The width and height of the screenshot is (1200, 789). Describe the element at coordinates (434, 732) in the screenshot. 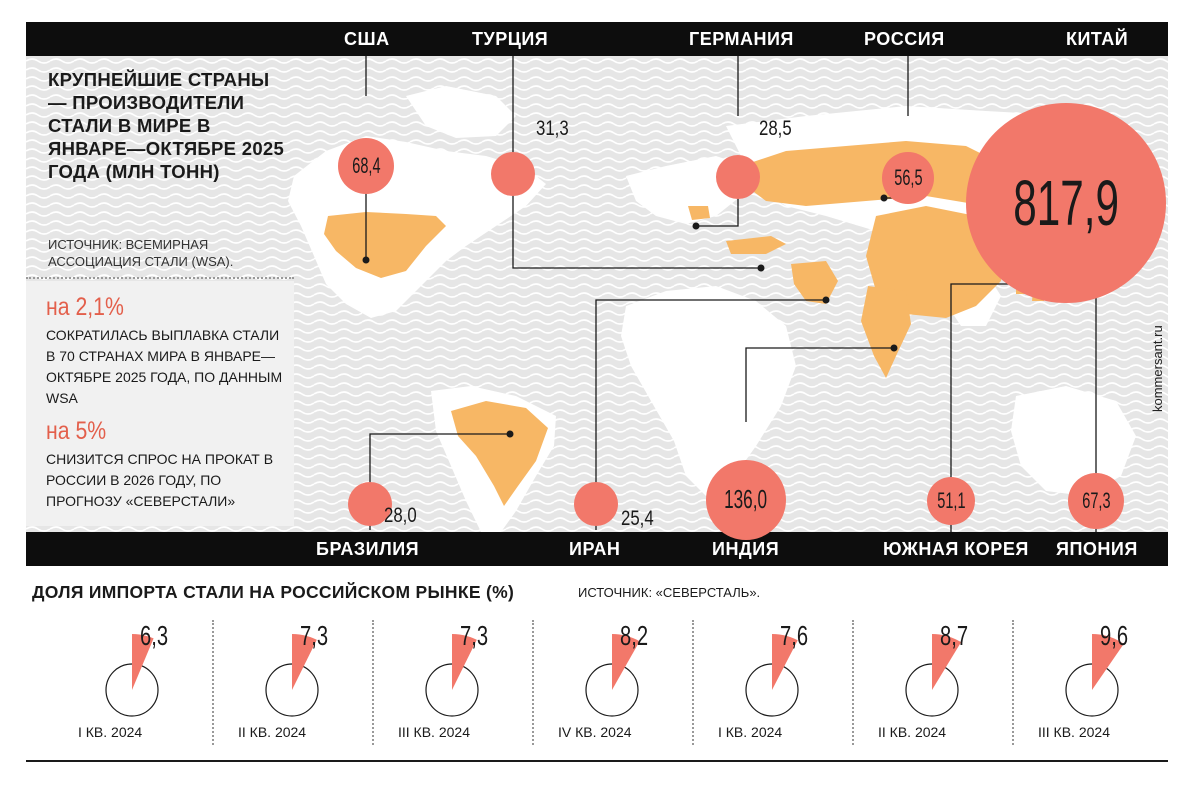

I see `pie-label-2: III КВ. 2024` at that location.